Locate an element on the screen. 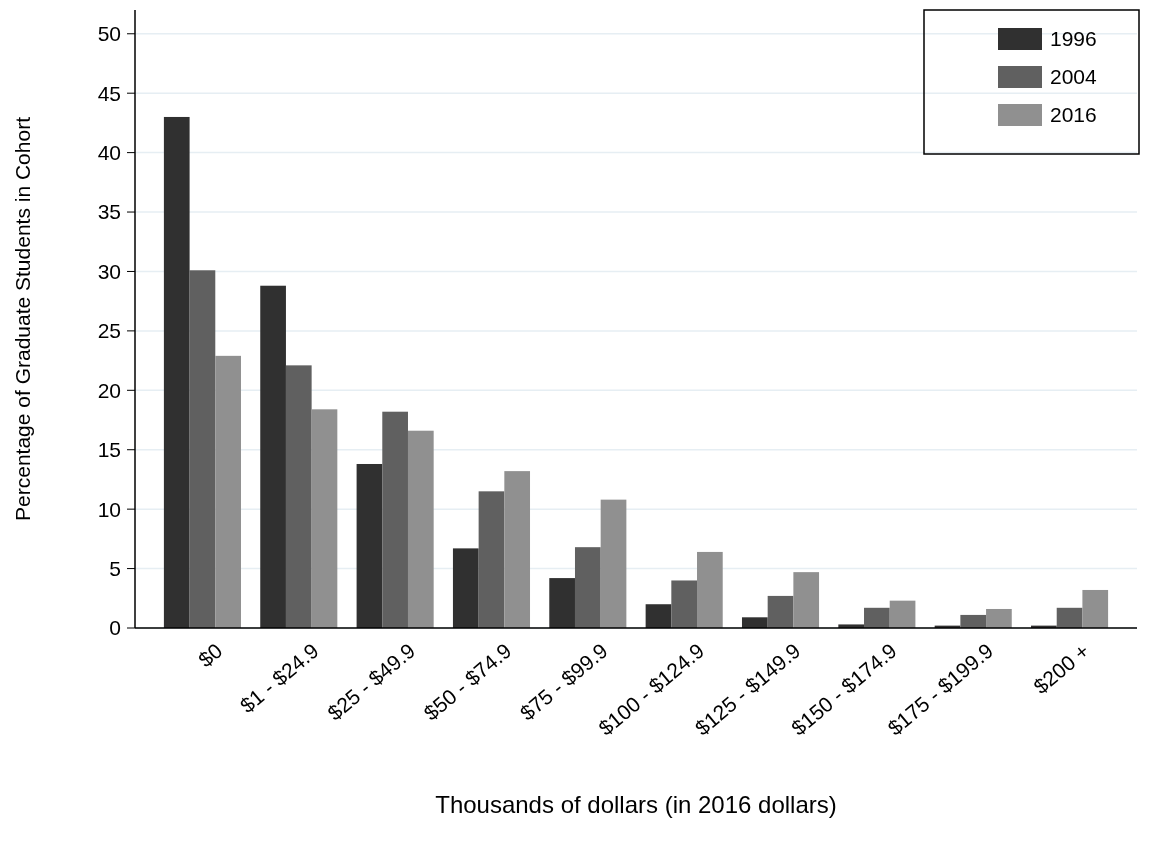 This screenshot has width=1153, height=841. y-tick-label: 10 is located at coordinates (109, 509).